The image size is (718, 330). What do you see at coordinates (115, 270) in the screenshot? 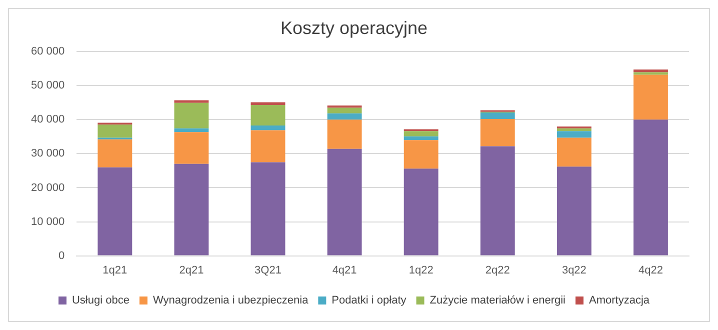
I see `x-tick-label: 1q21` at bounding box center [115, 270].